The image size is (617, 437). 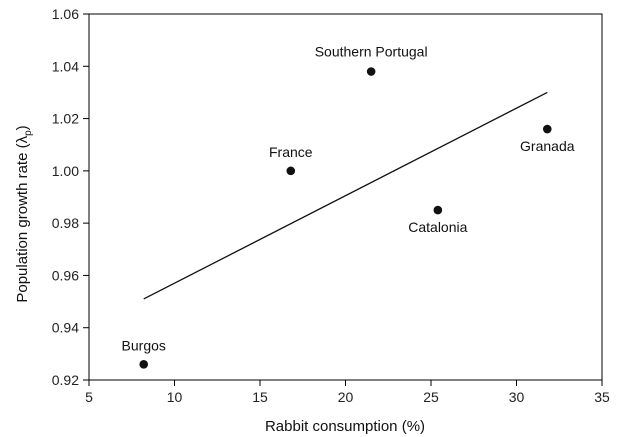 What do you see at coordinates (65, 328) in the screenshot?
I see `y-tick-label: 0.94` at bounding box center [65, 328].